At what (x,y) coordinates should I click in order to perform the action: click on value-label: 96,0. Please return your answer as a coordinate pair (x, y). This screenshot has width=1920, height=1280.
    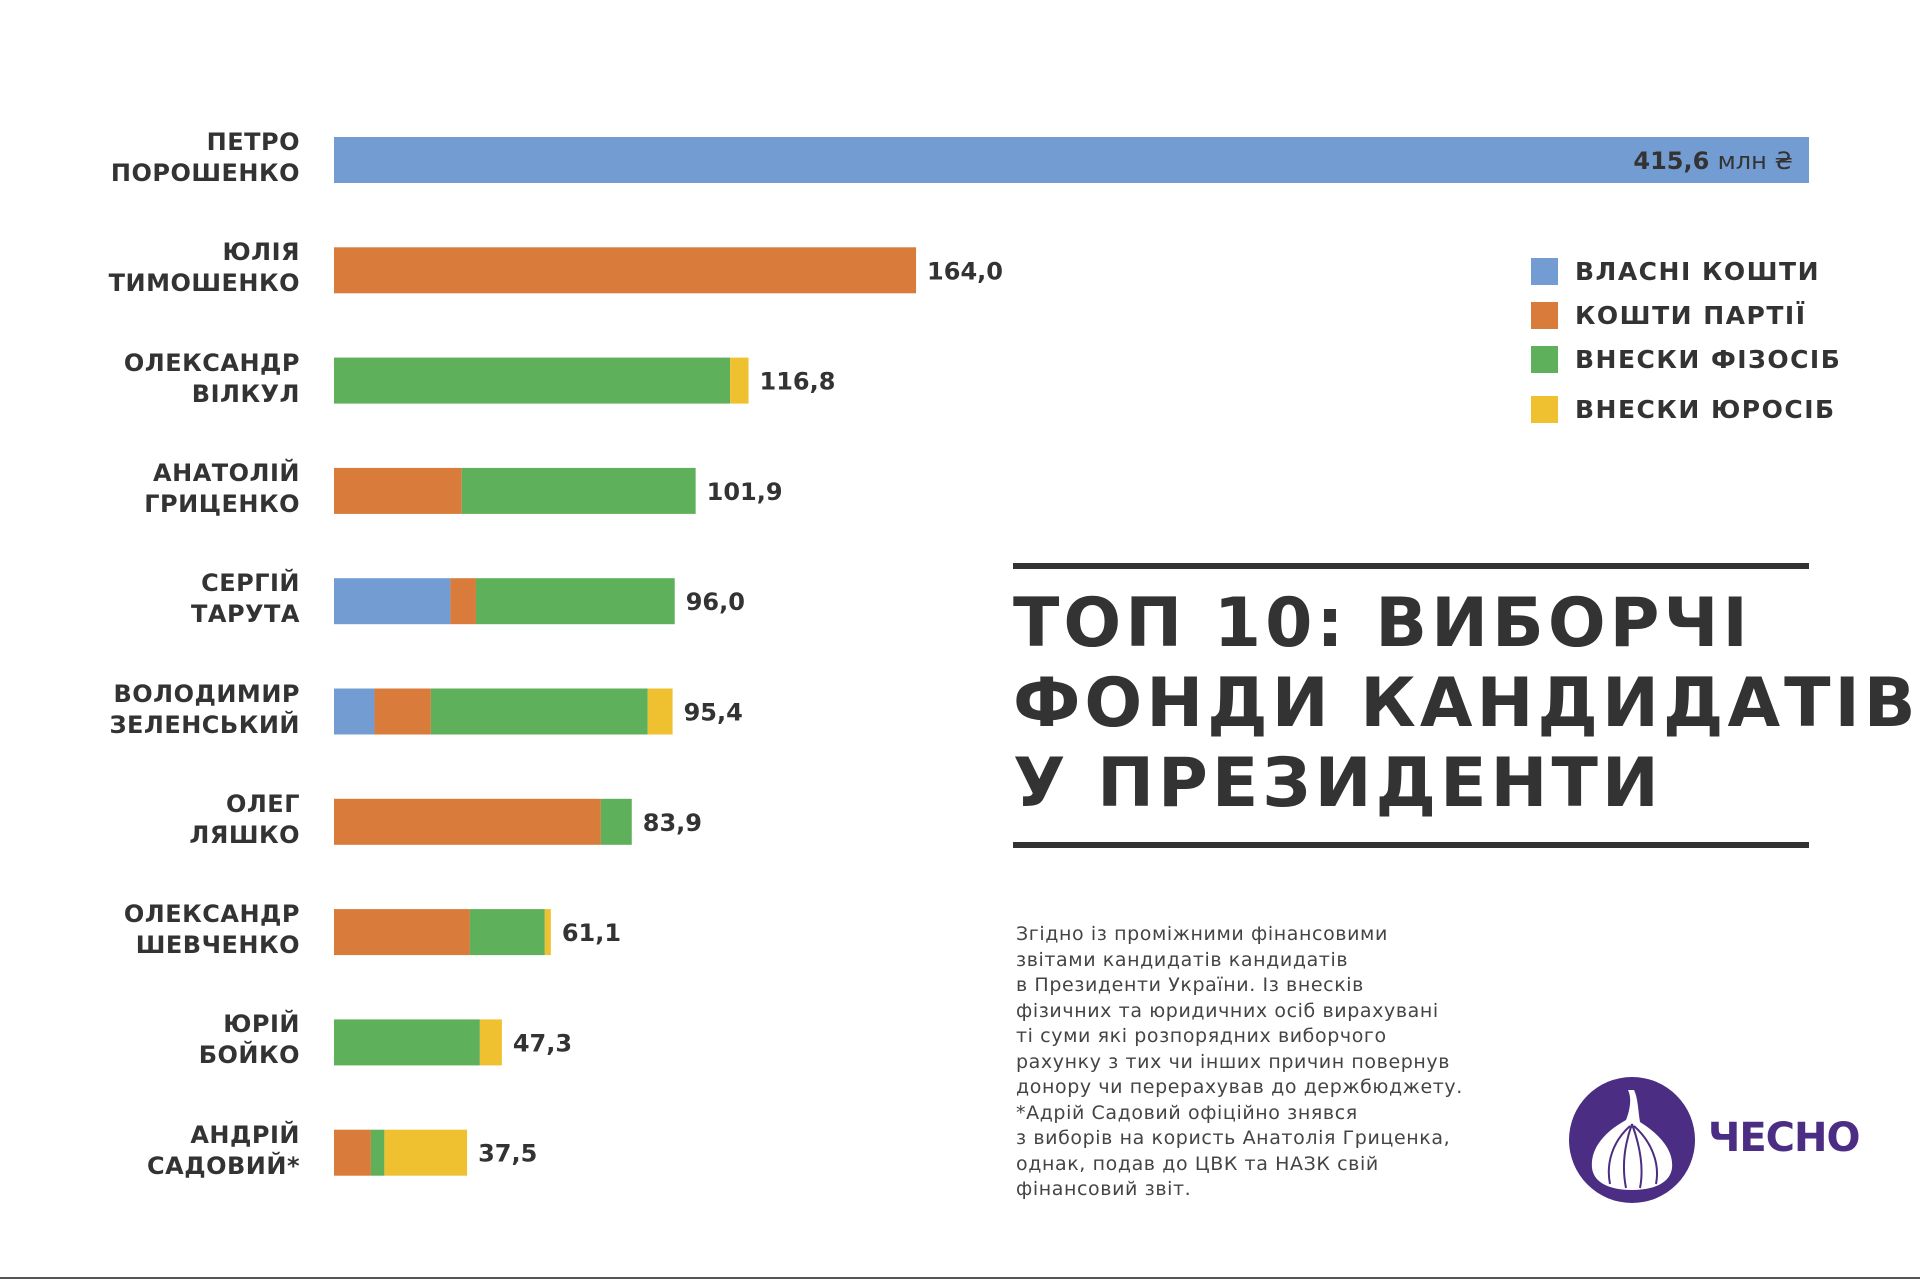
    Looking at the image, I should click on (715, 602).